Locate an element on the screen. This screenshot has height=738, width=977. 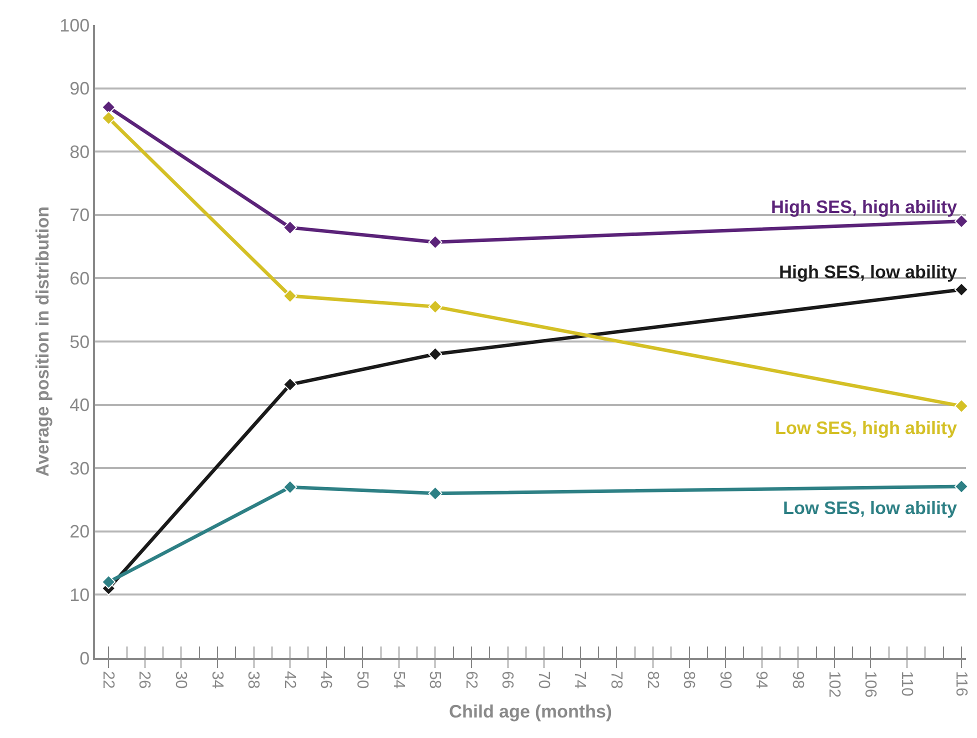
y-tick-label: 30 is located at coordinates (80, 468).